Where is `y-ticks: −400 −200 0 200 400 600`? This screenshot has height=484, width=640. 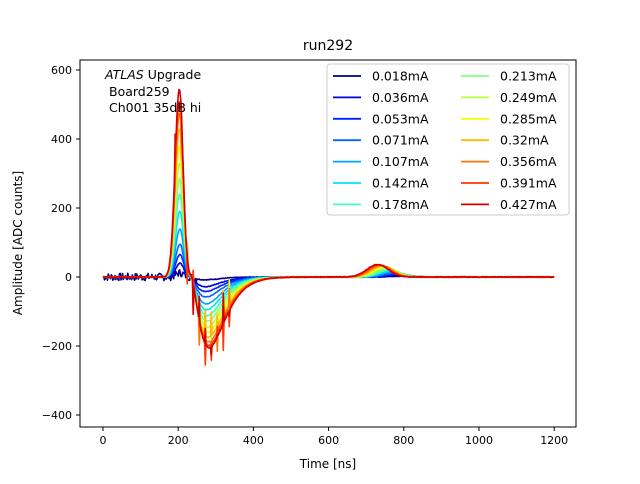 y-ticks: −400 −200 0 200 400 600 is located at coordinates (61, 243).